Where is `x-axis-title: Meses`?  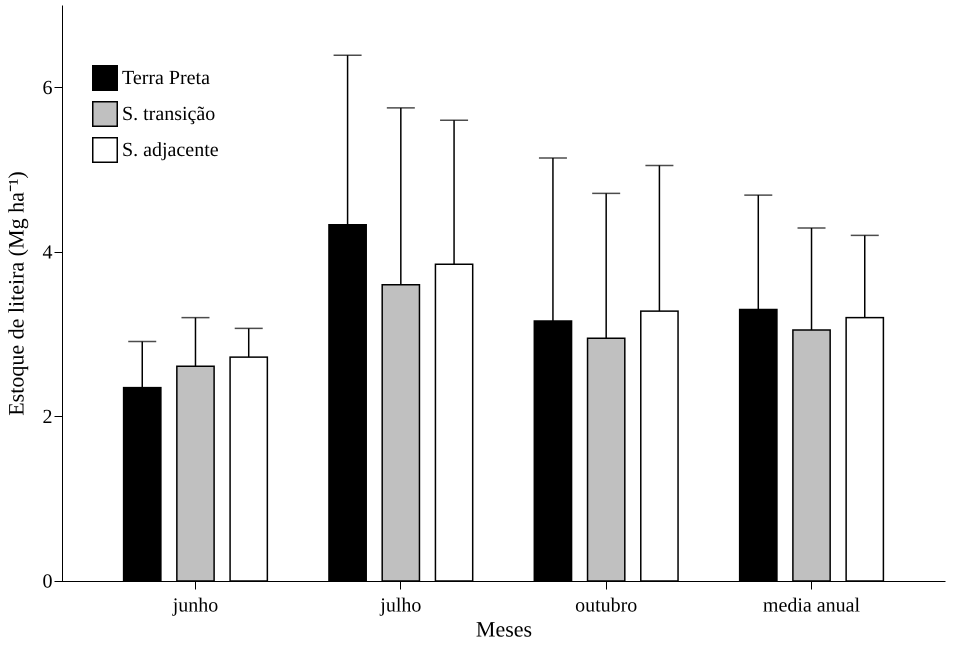 x-axis-title: Meses is located at coordinates (504, 629).